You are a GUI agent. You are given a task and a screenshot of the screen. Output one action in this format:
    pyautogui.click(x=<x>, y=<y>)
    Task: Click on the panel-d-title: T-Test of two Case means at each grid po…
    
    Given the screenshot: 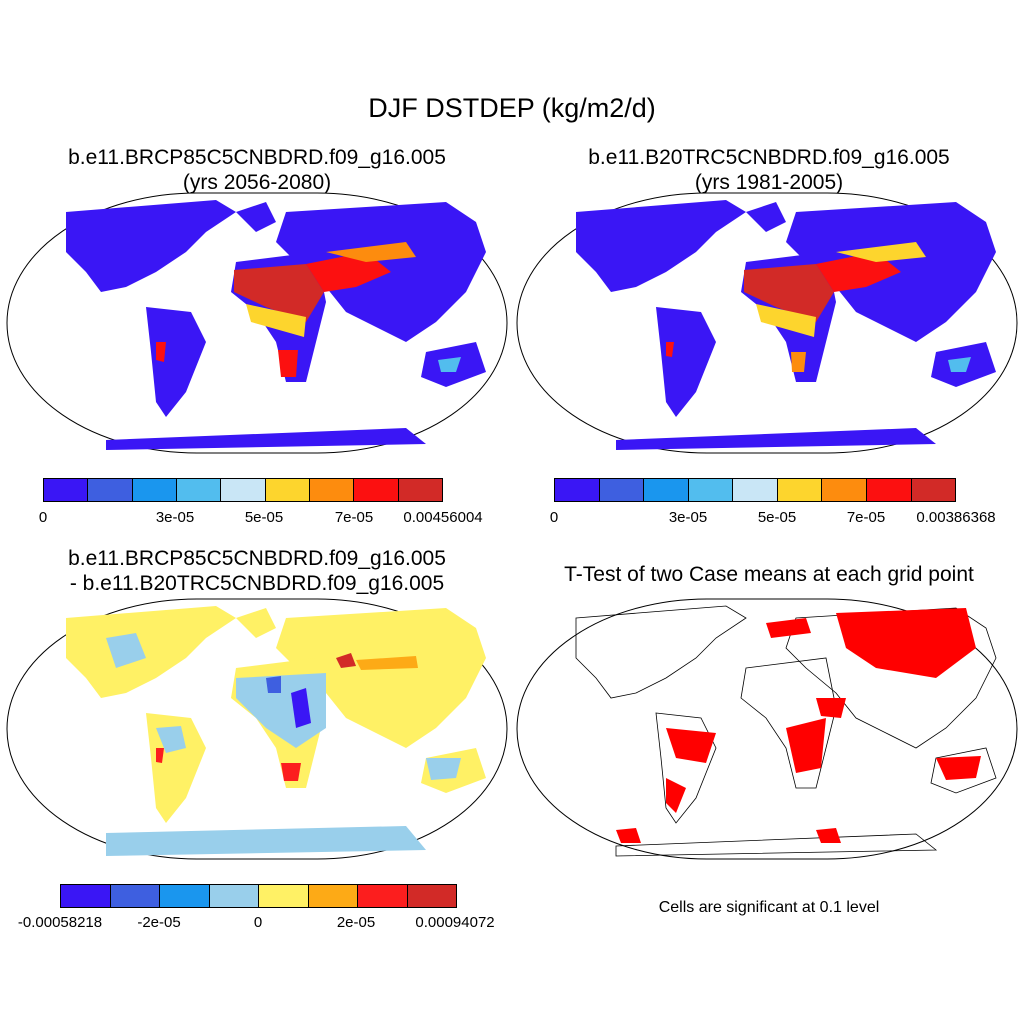 What is the action you would take?
    pyautogui.click(x=769, y=574)
    